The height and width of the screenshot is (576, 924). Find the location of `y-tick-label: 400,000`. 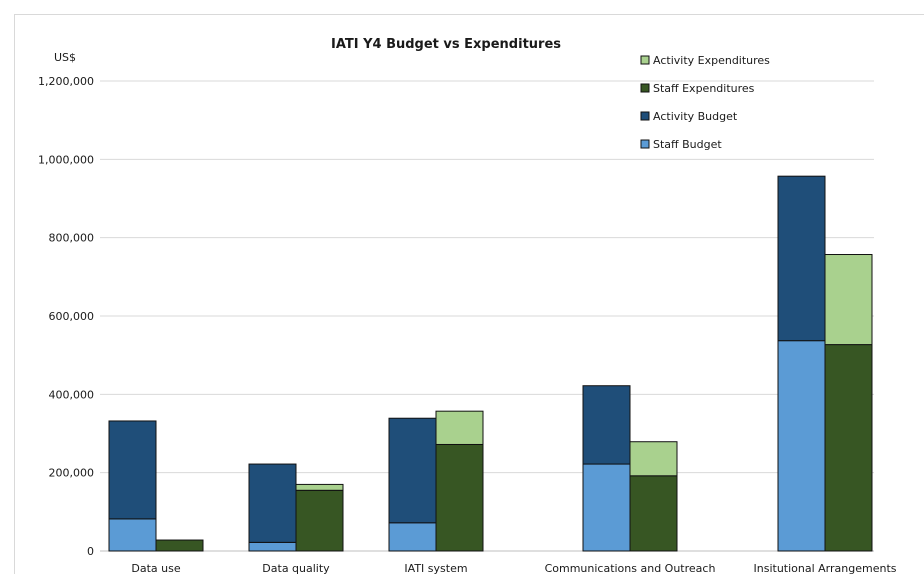

y-tick-label: 400,000 is located at coordinates (72, 394).